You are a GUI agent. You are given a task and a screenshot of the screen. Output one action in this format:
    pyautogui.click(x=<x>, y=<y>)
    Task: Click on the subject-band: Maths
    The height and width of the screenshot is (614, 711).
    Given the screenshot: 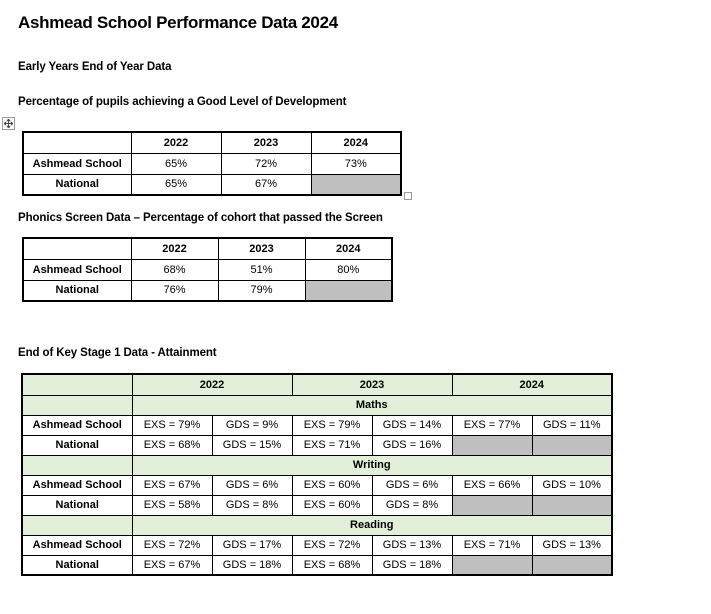 What is the action you would take?
    pyautogui.click(x=372, y=405)
    